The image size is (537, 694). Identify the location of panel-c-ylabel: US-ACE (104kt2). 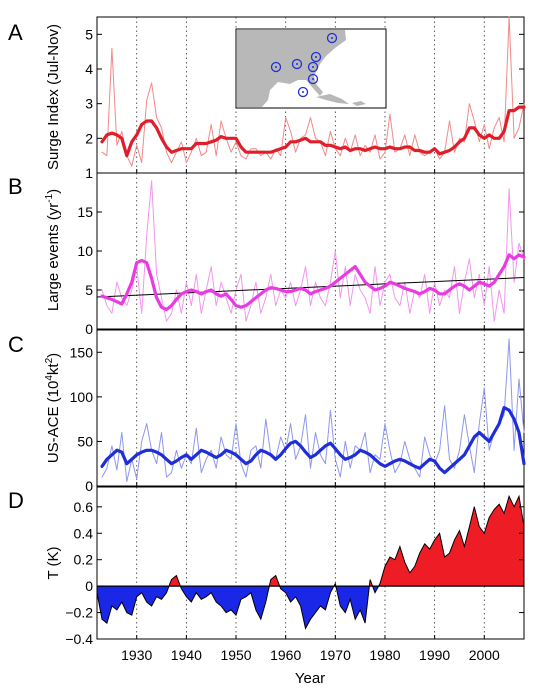
(53, 408).